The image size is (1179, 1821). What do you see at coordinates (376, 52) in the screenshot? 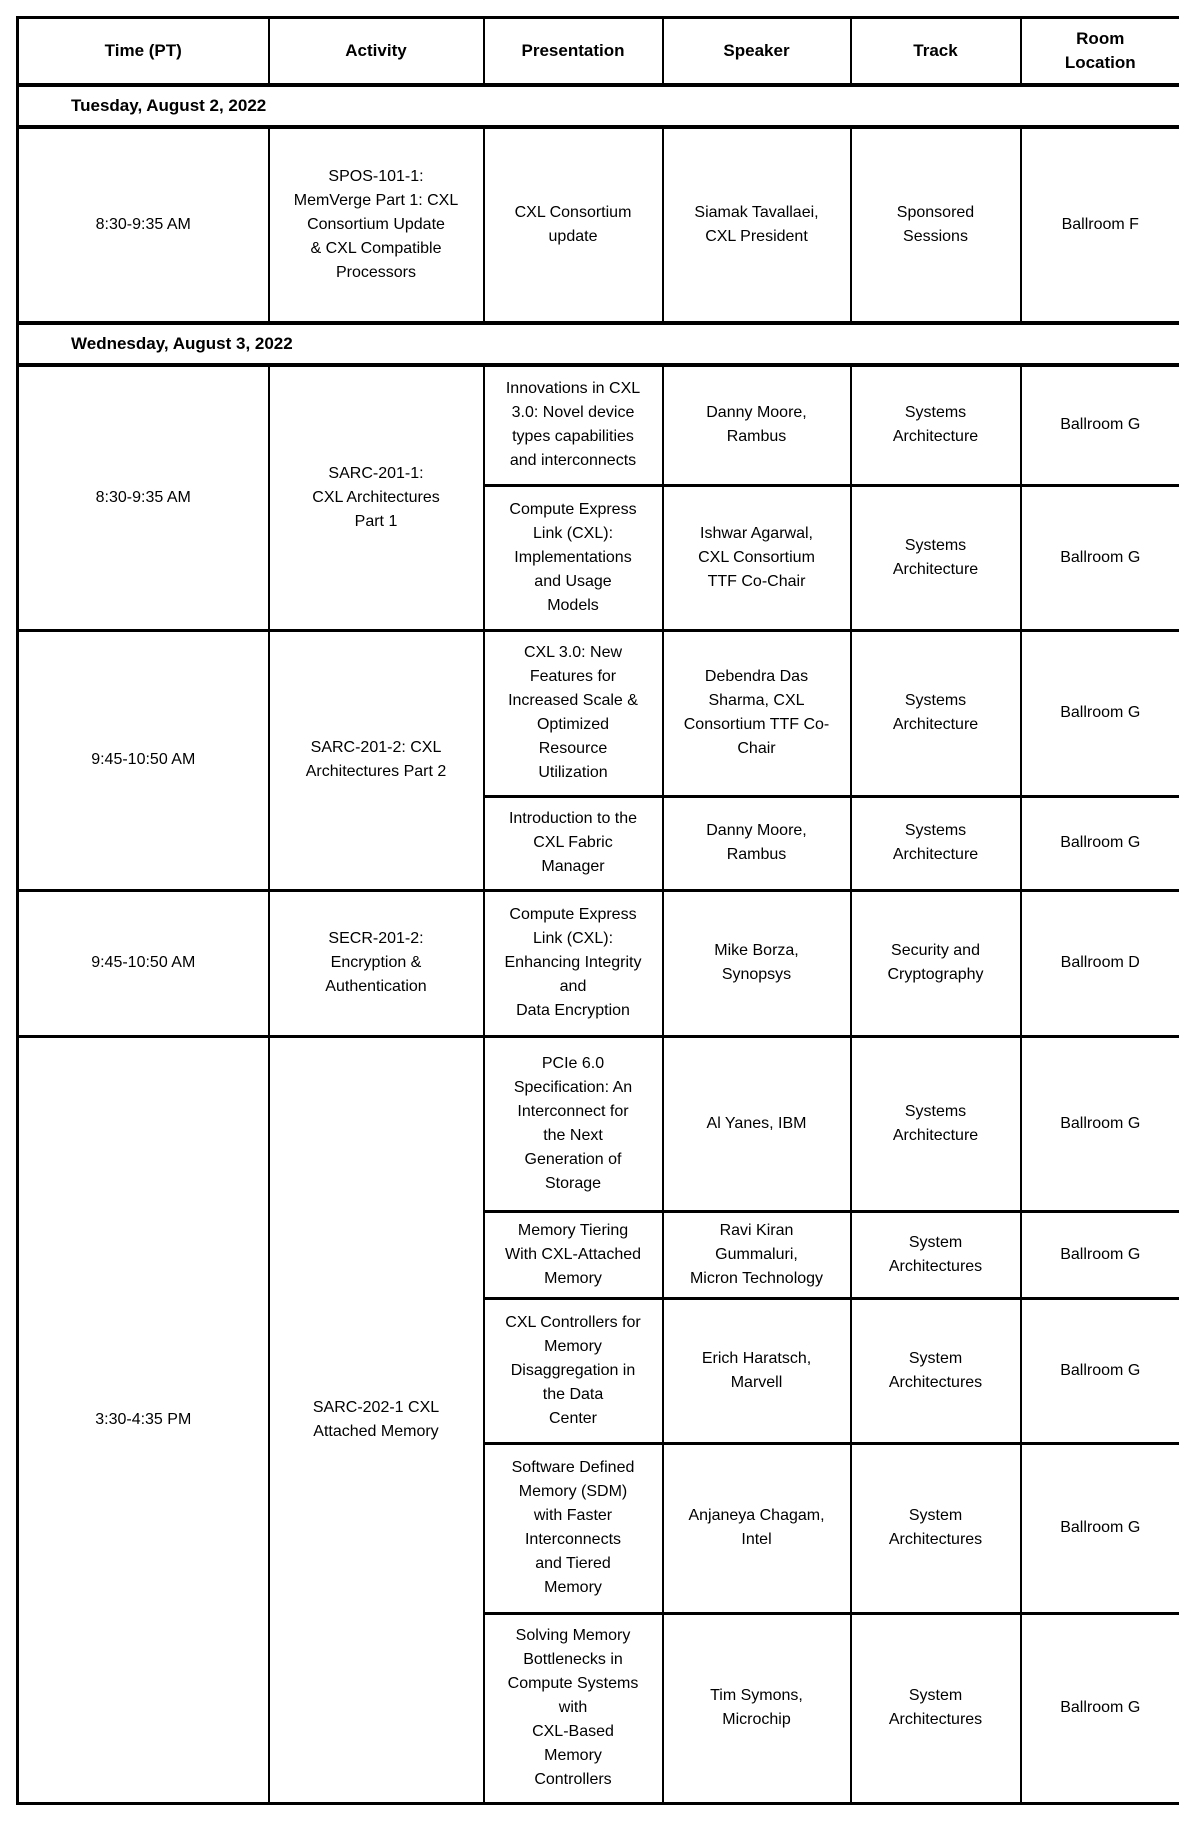
I see `column-header-activity: Activity` at bounding box center [376, 52].